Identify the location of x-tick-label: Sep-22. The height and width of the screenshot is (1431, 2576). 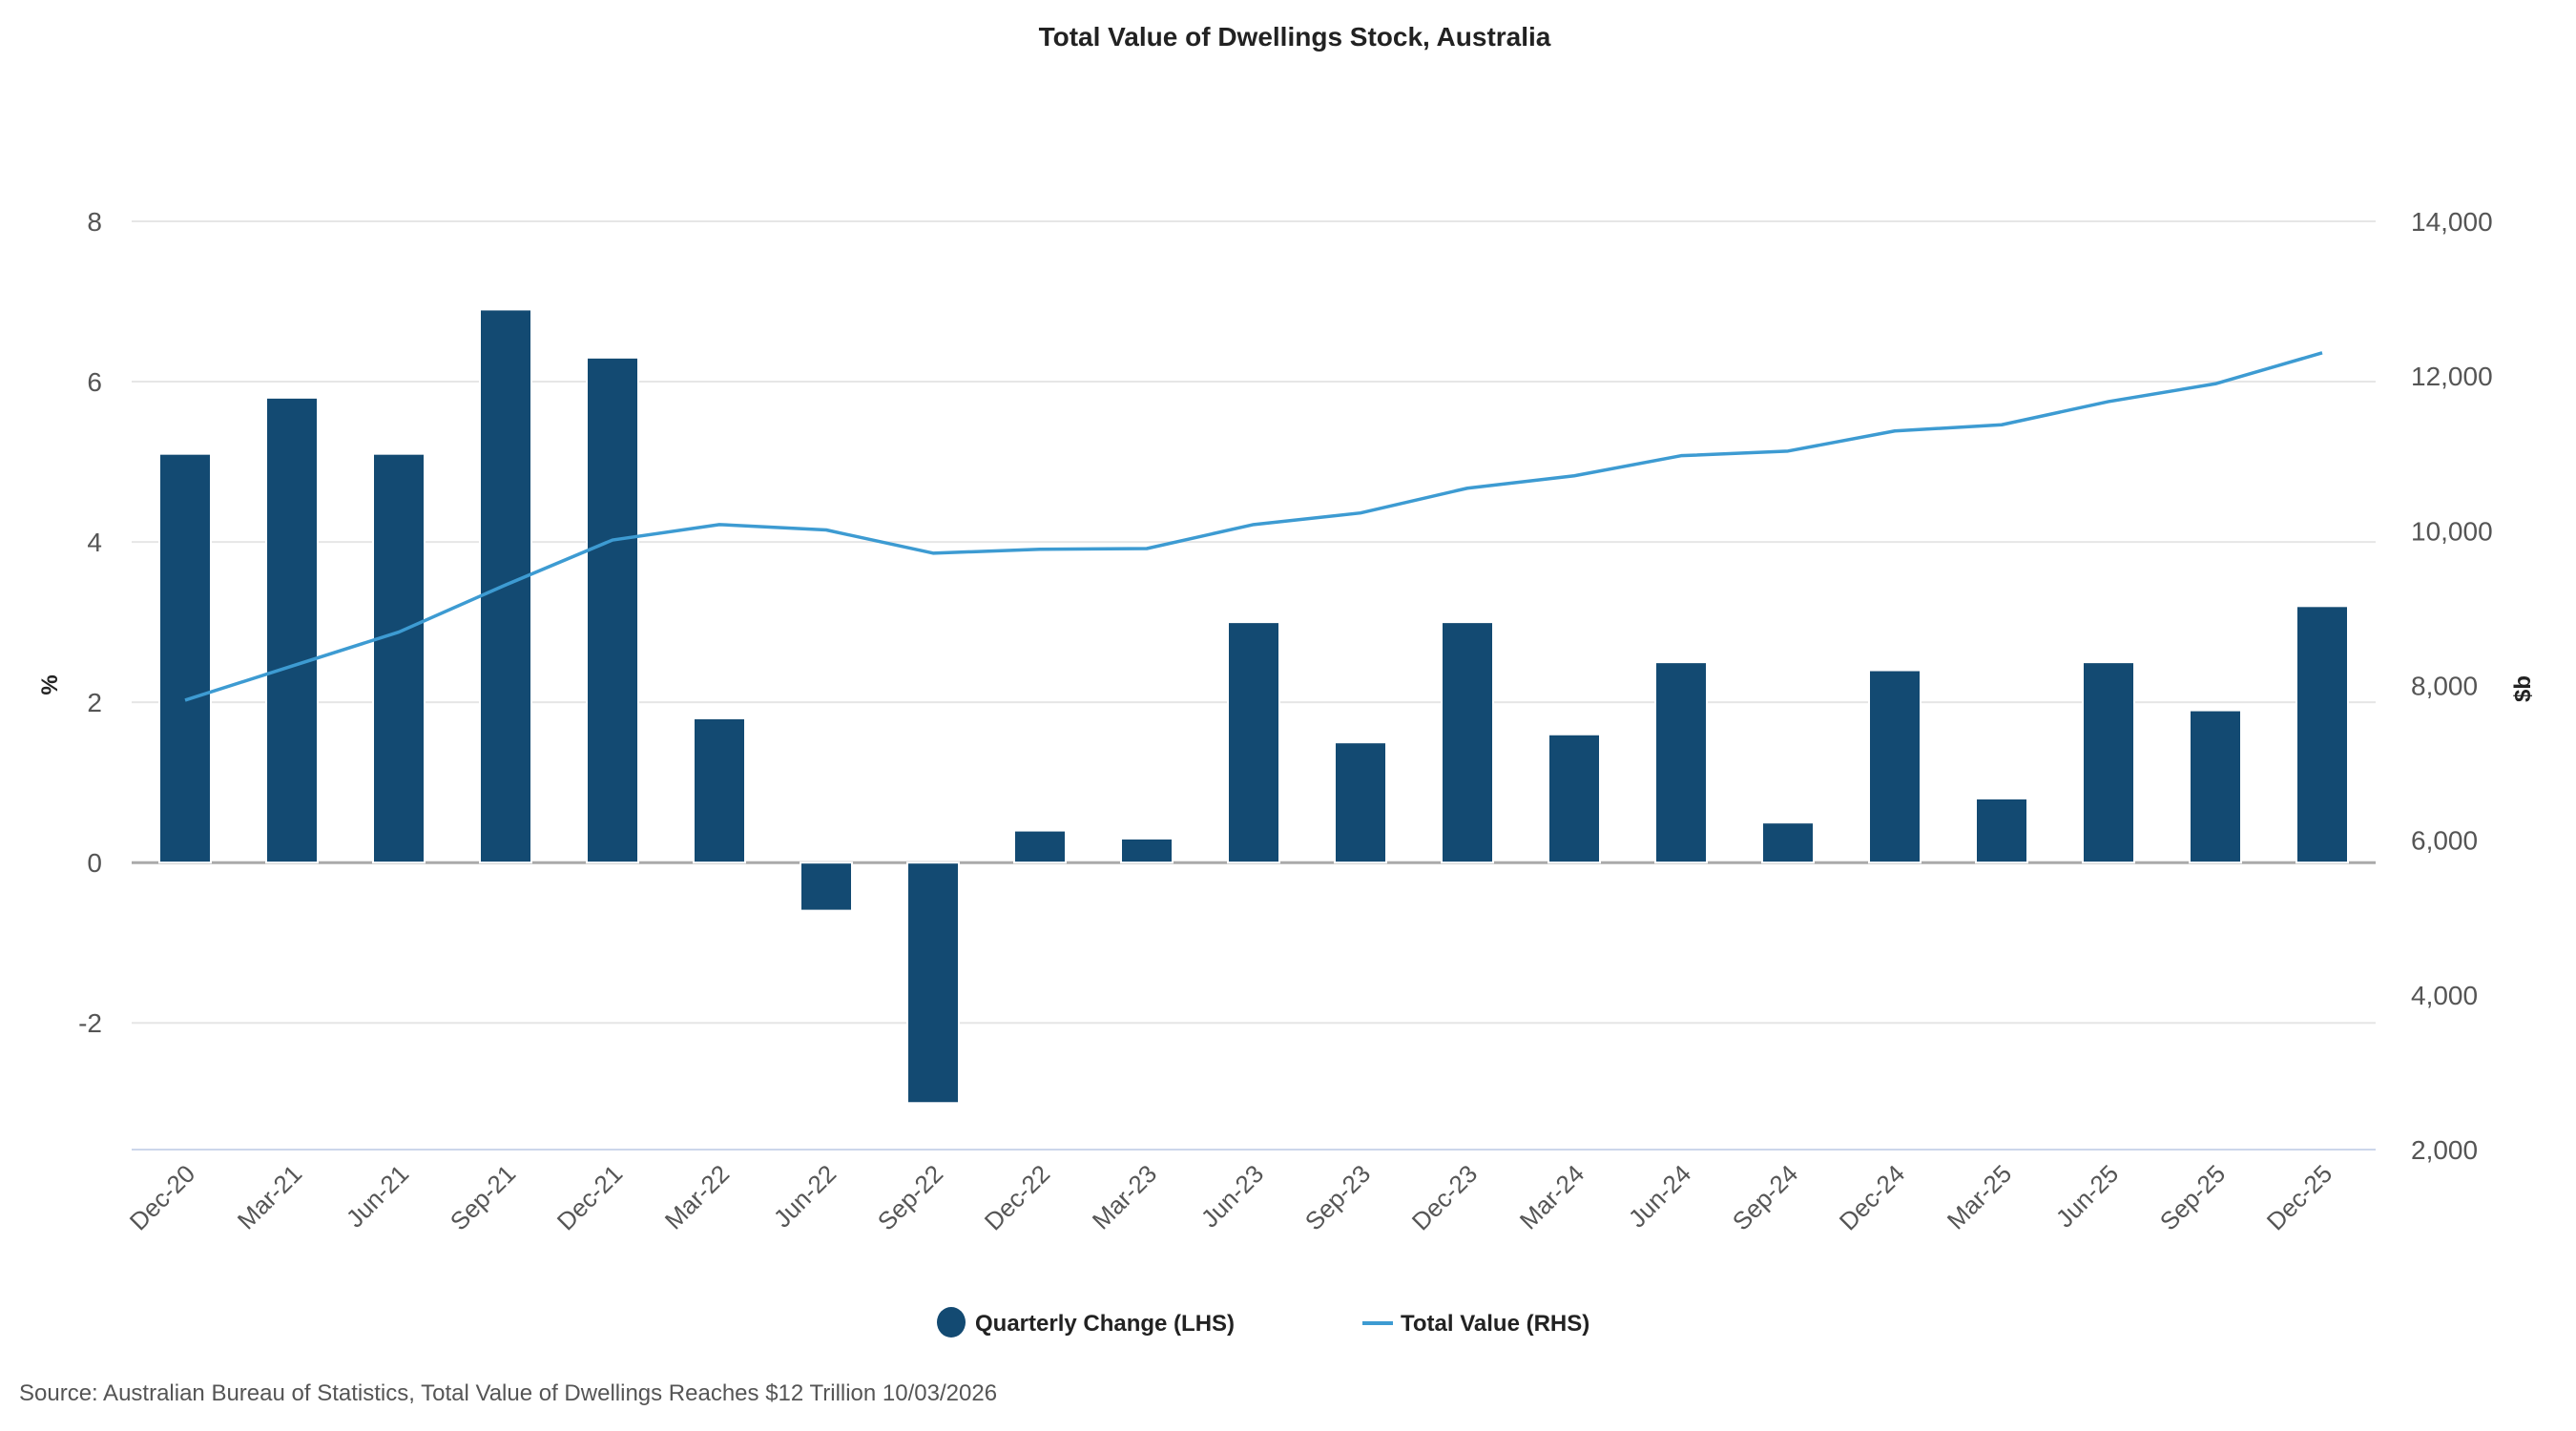
(910, 1197).